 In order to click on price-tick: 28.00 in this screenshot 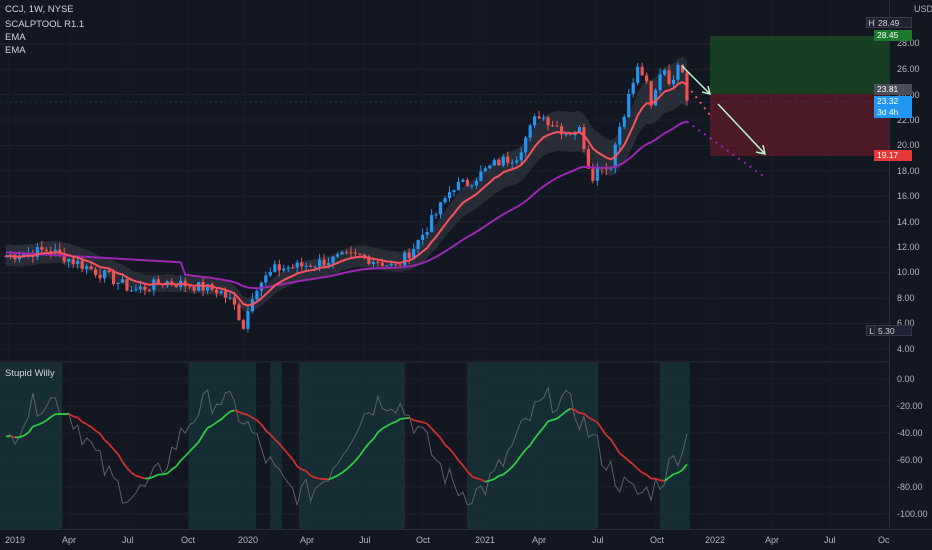, I will do `click(908, 43)`.